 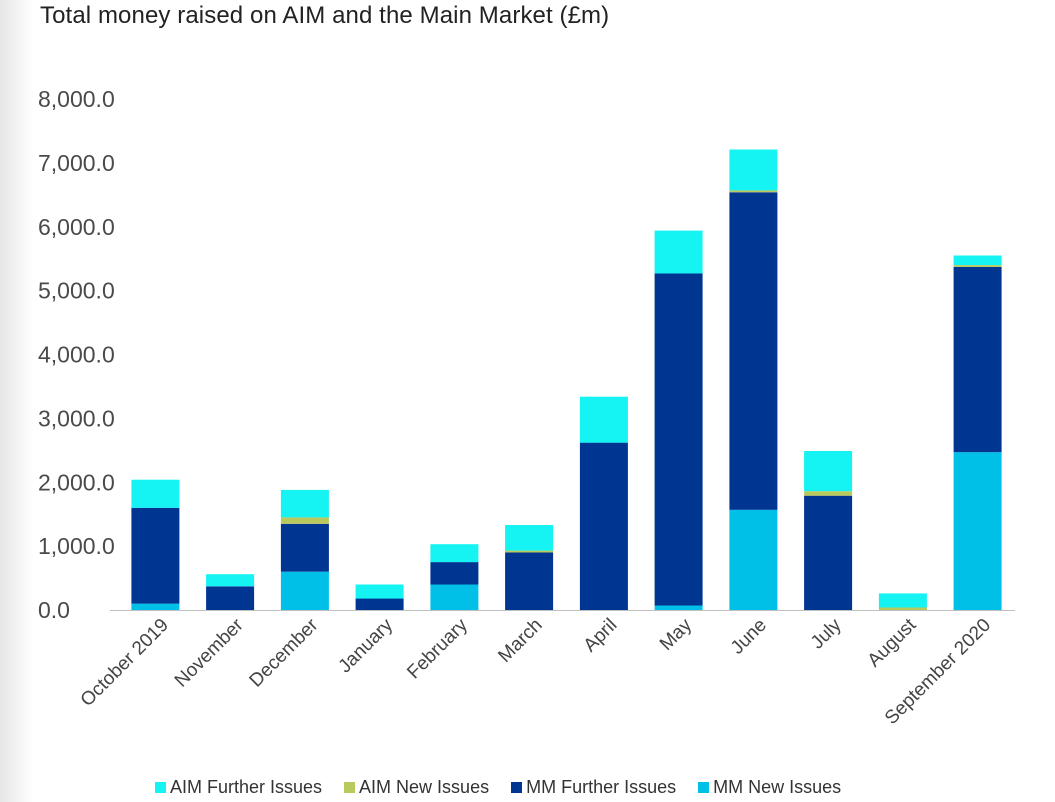 What do you see at coordinates (17, 401) in the screenshot?
I see `left-edge-shade` at bounding box center [17, 401].